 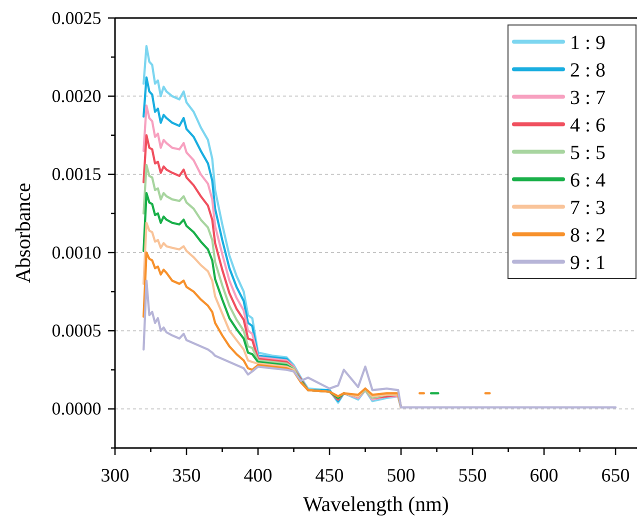 I want to click on x-axis-title: Wavelength (nm), so click(x=376, y=504).